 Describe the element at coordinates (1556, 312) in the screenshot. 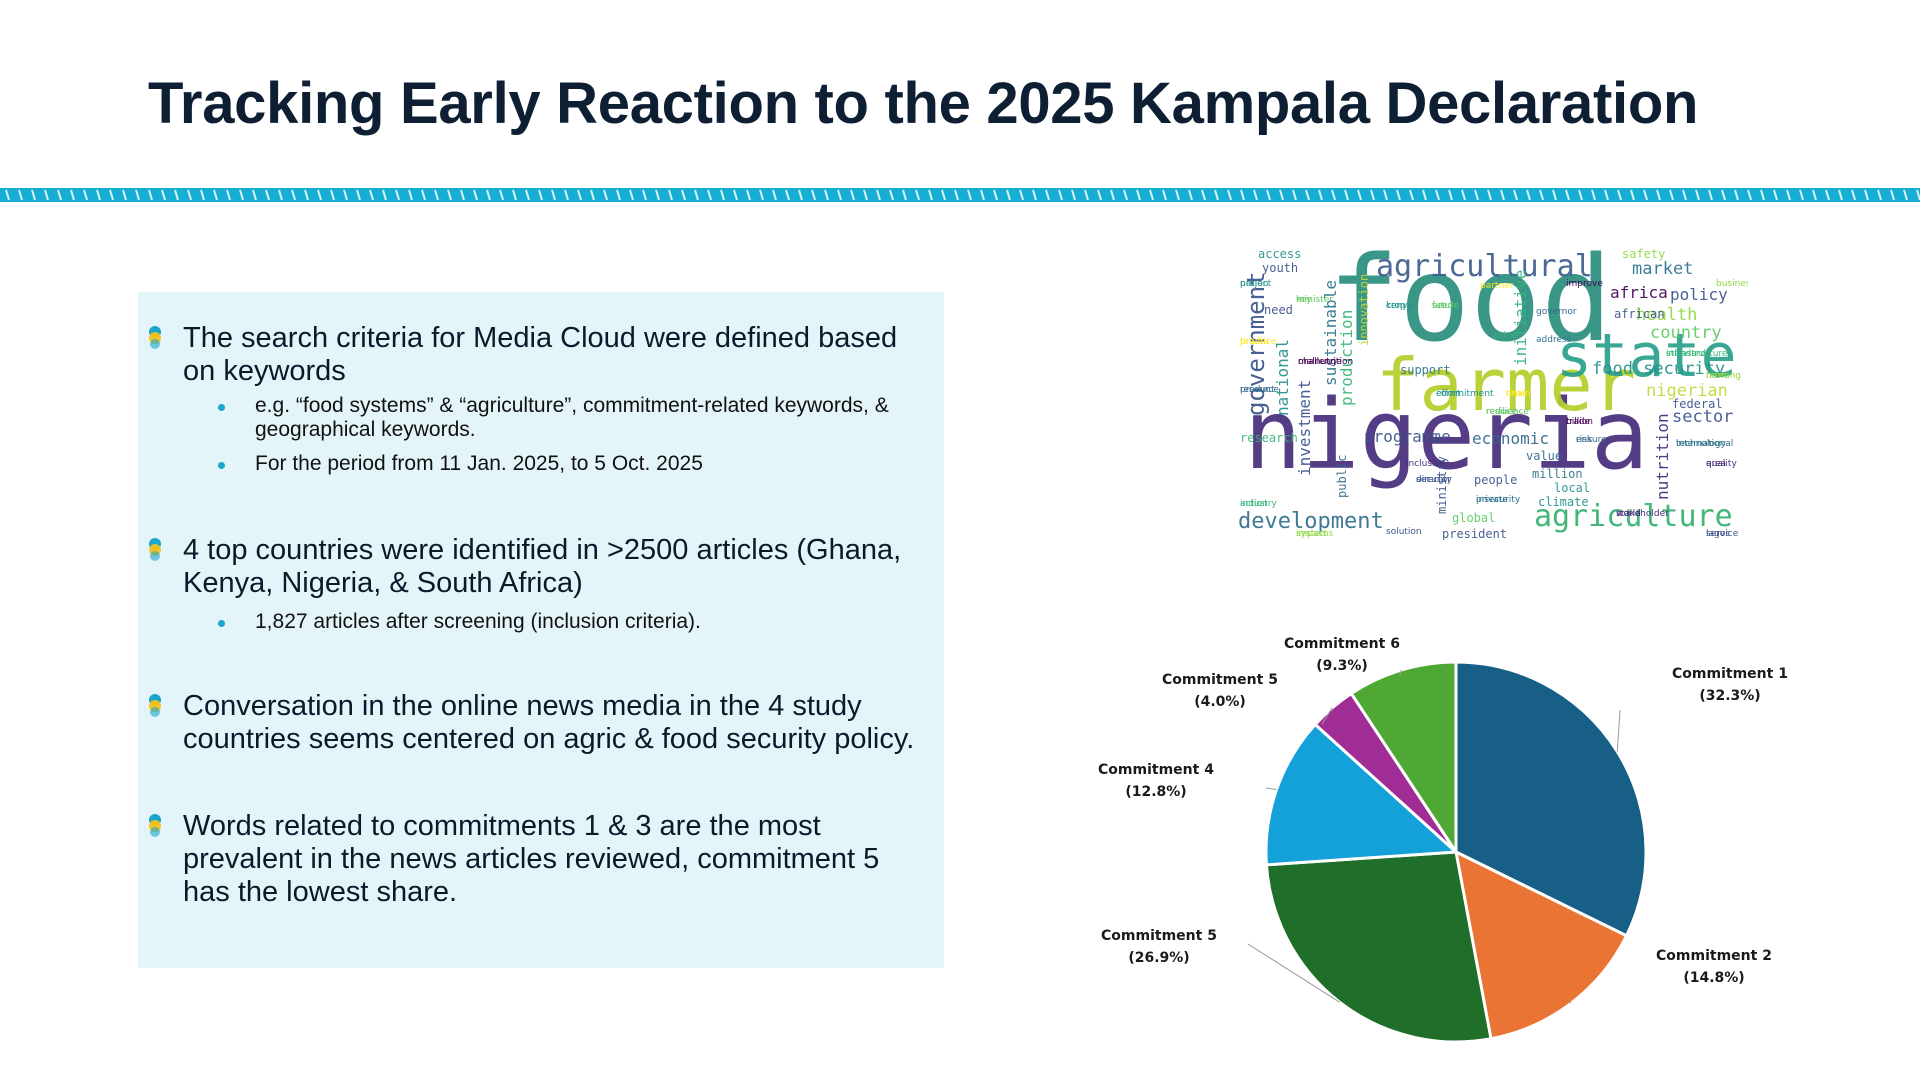

I see `wordcloud-word: governor` at that location.